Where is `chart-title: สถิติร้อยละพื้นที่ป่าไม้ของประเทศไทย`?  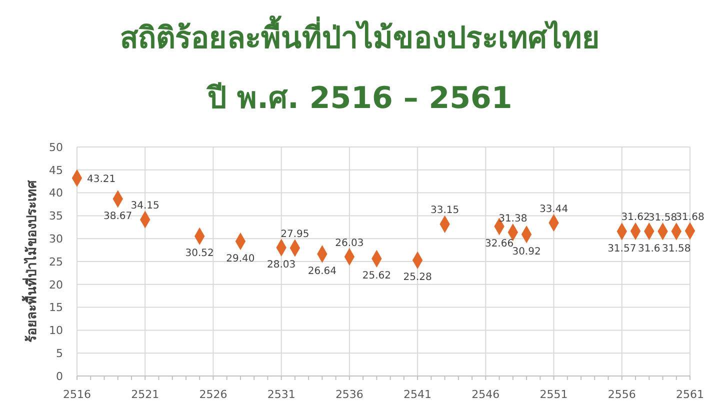
chart-title: สถิติร้อยละพื้นที่ป่าไม้ของประเทศไทย is located at coordinates (360, 35).